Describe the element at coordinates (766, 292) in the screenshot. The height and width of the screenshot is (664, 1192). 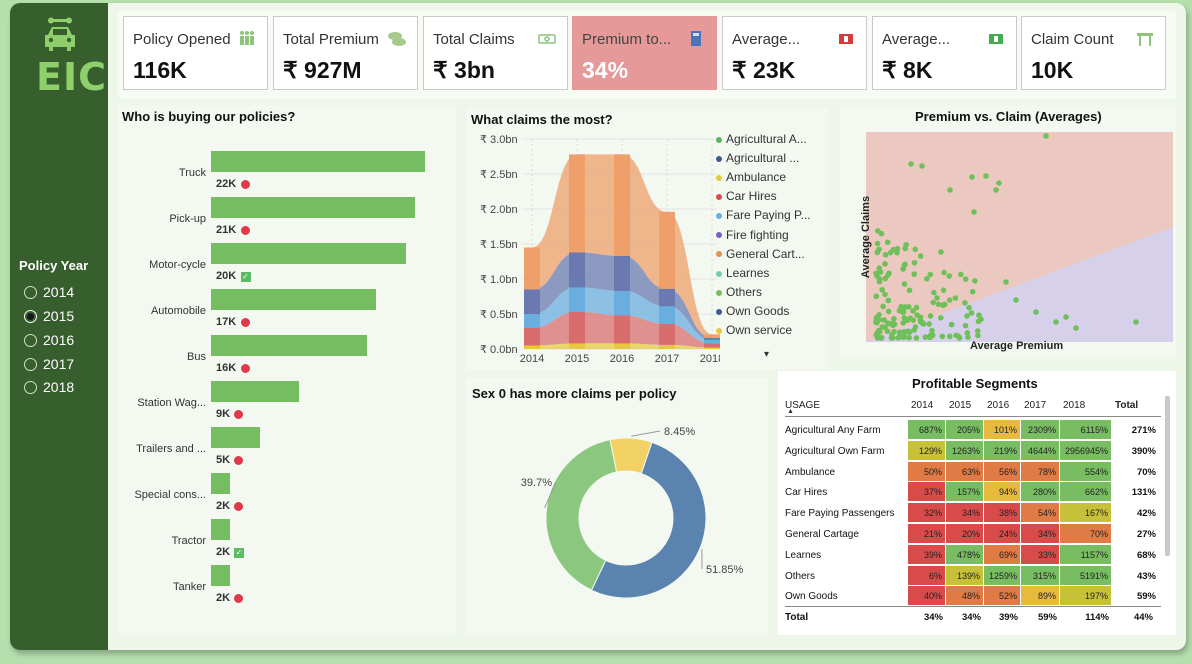
I see `legend-item: Others` at that location.